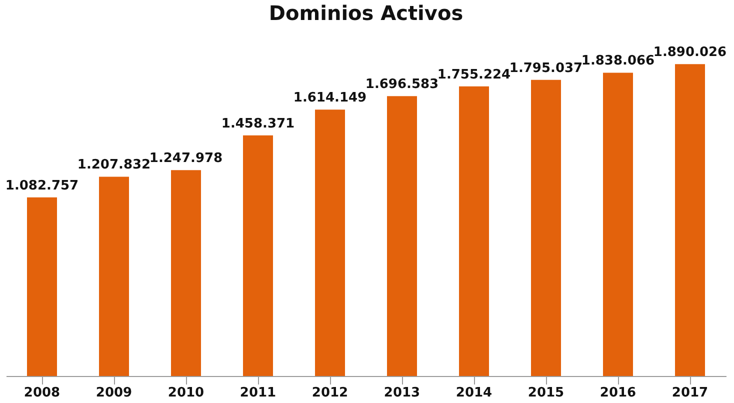 This screenshot has width=734, height=403. Describe the element at coordinates (546, 68) in the screenshot. I see `data-label: 1.795.037` at that location.